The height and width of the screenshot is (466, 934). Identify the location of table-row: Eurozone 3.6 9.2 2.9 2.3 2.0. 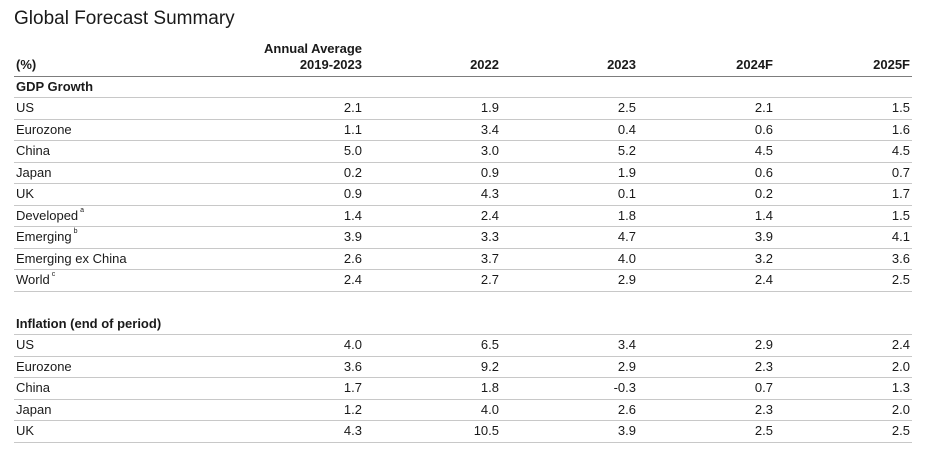
(463, 367).